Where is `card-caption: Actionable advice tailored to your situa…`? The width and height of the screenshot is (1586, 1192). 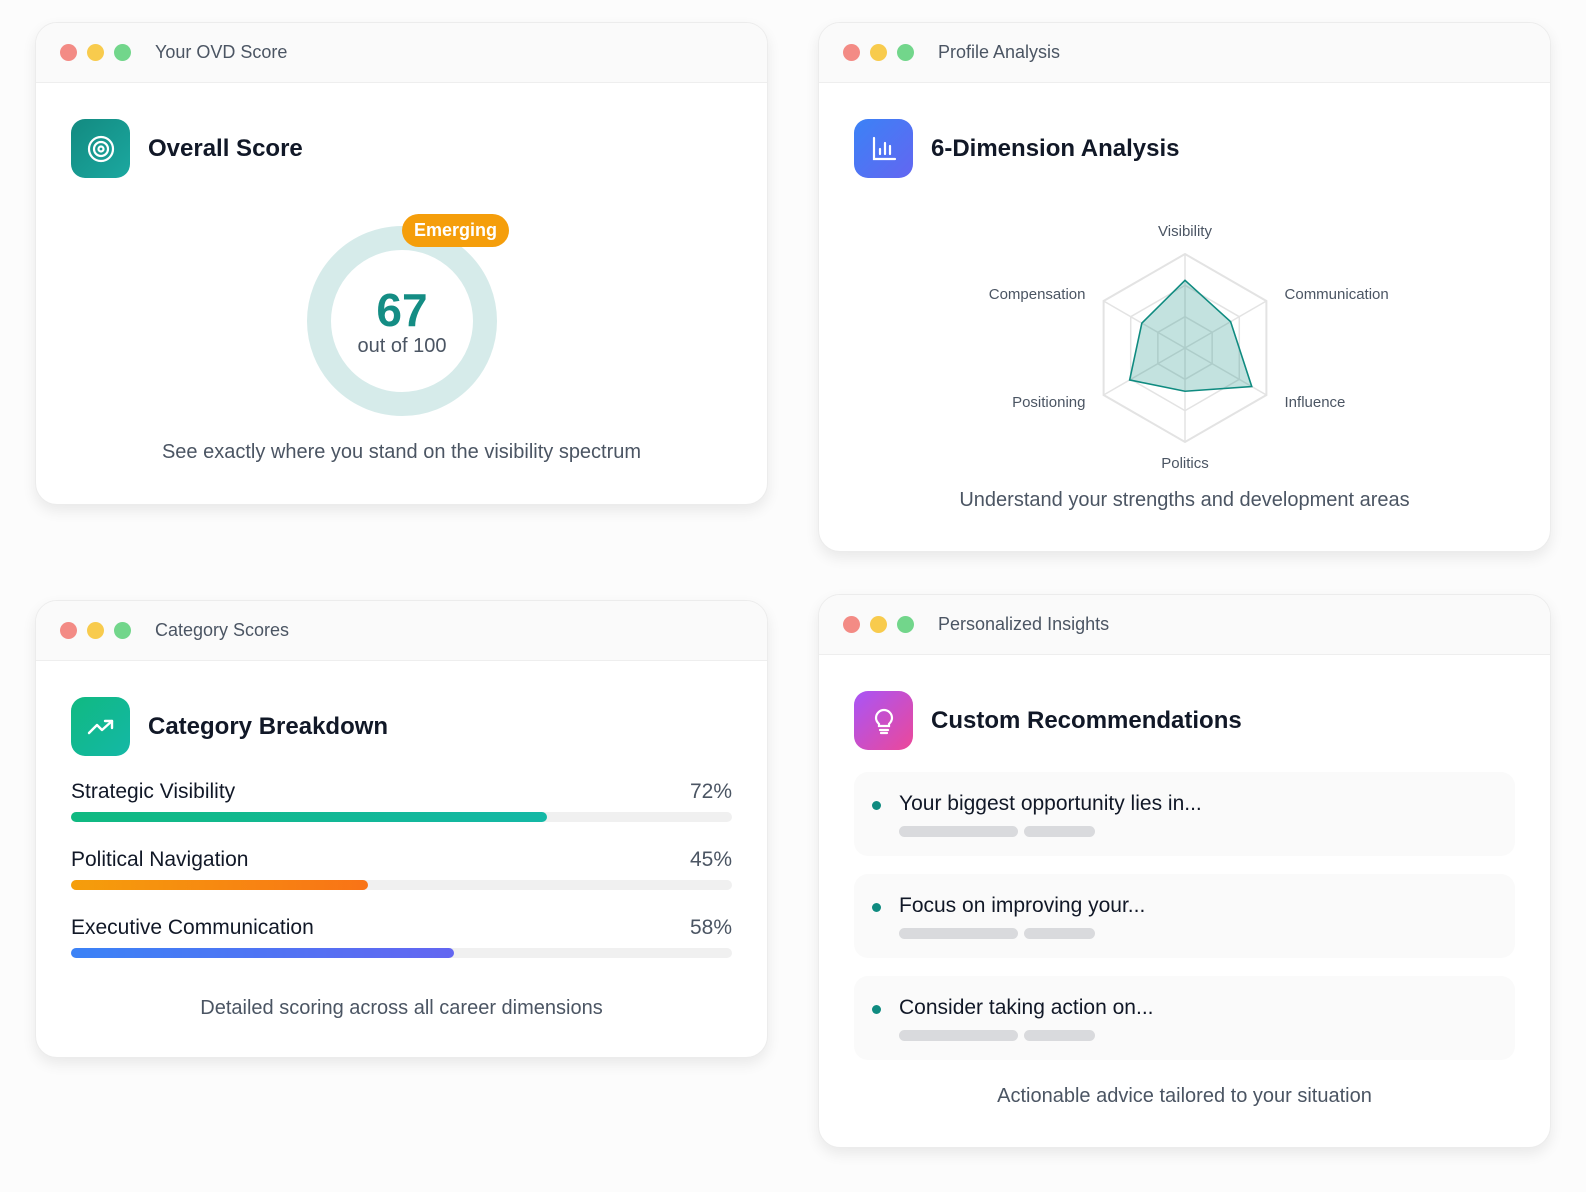 card-caption: Actionable advice tailored to your situa… is located at coordinates (1184, 1096).